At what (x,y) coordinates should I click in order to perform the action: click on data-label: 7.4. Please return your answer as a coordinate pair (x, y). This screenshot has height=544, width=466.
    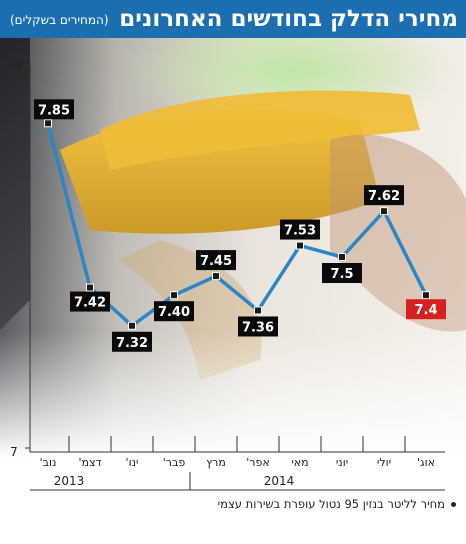
    Looking at the image, I should click on (425, 310).